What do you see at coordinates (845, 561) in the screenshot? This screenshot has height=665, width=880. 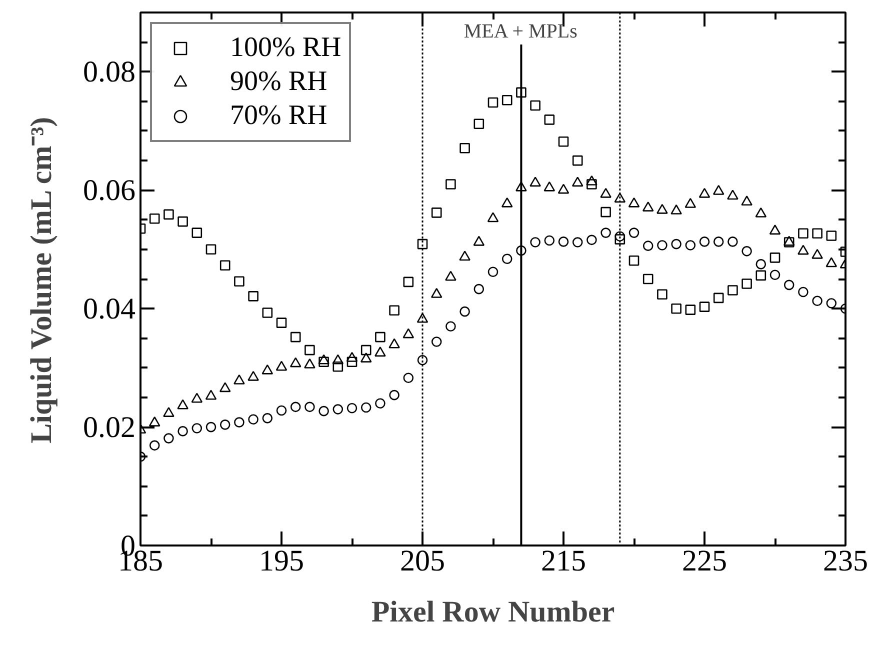 I see `x-tick-label: 235` at bounding box center [845, 561].